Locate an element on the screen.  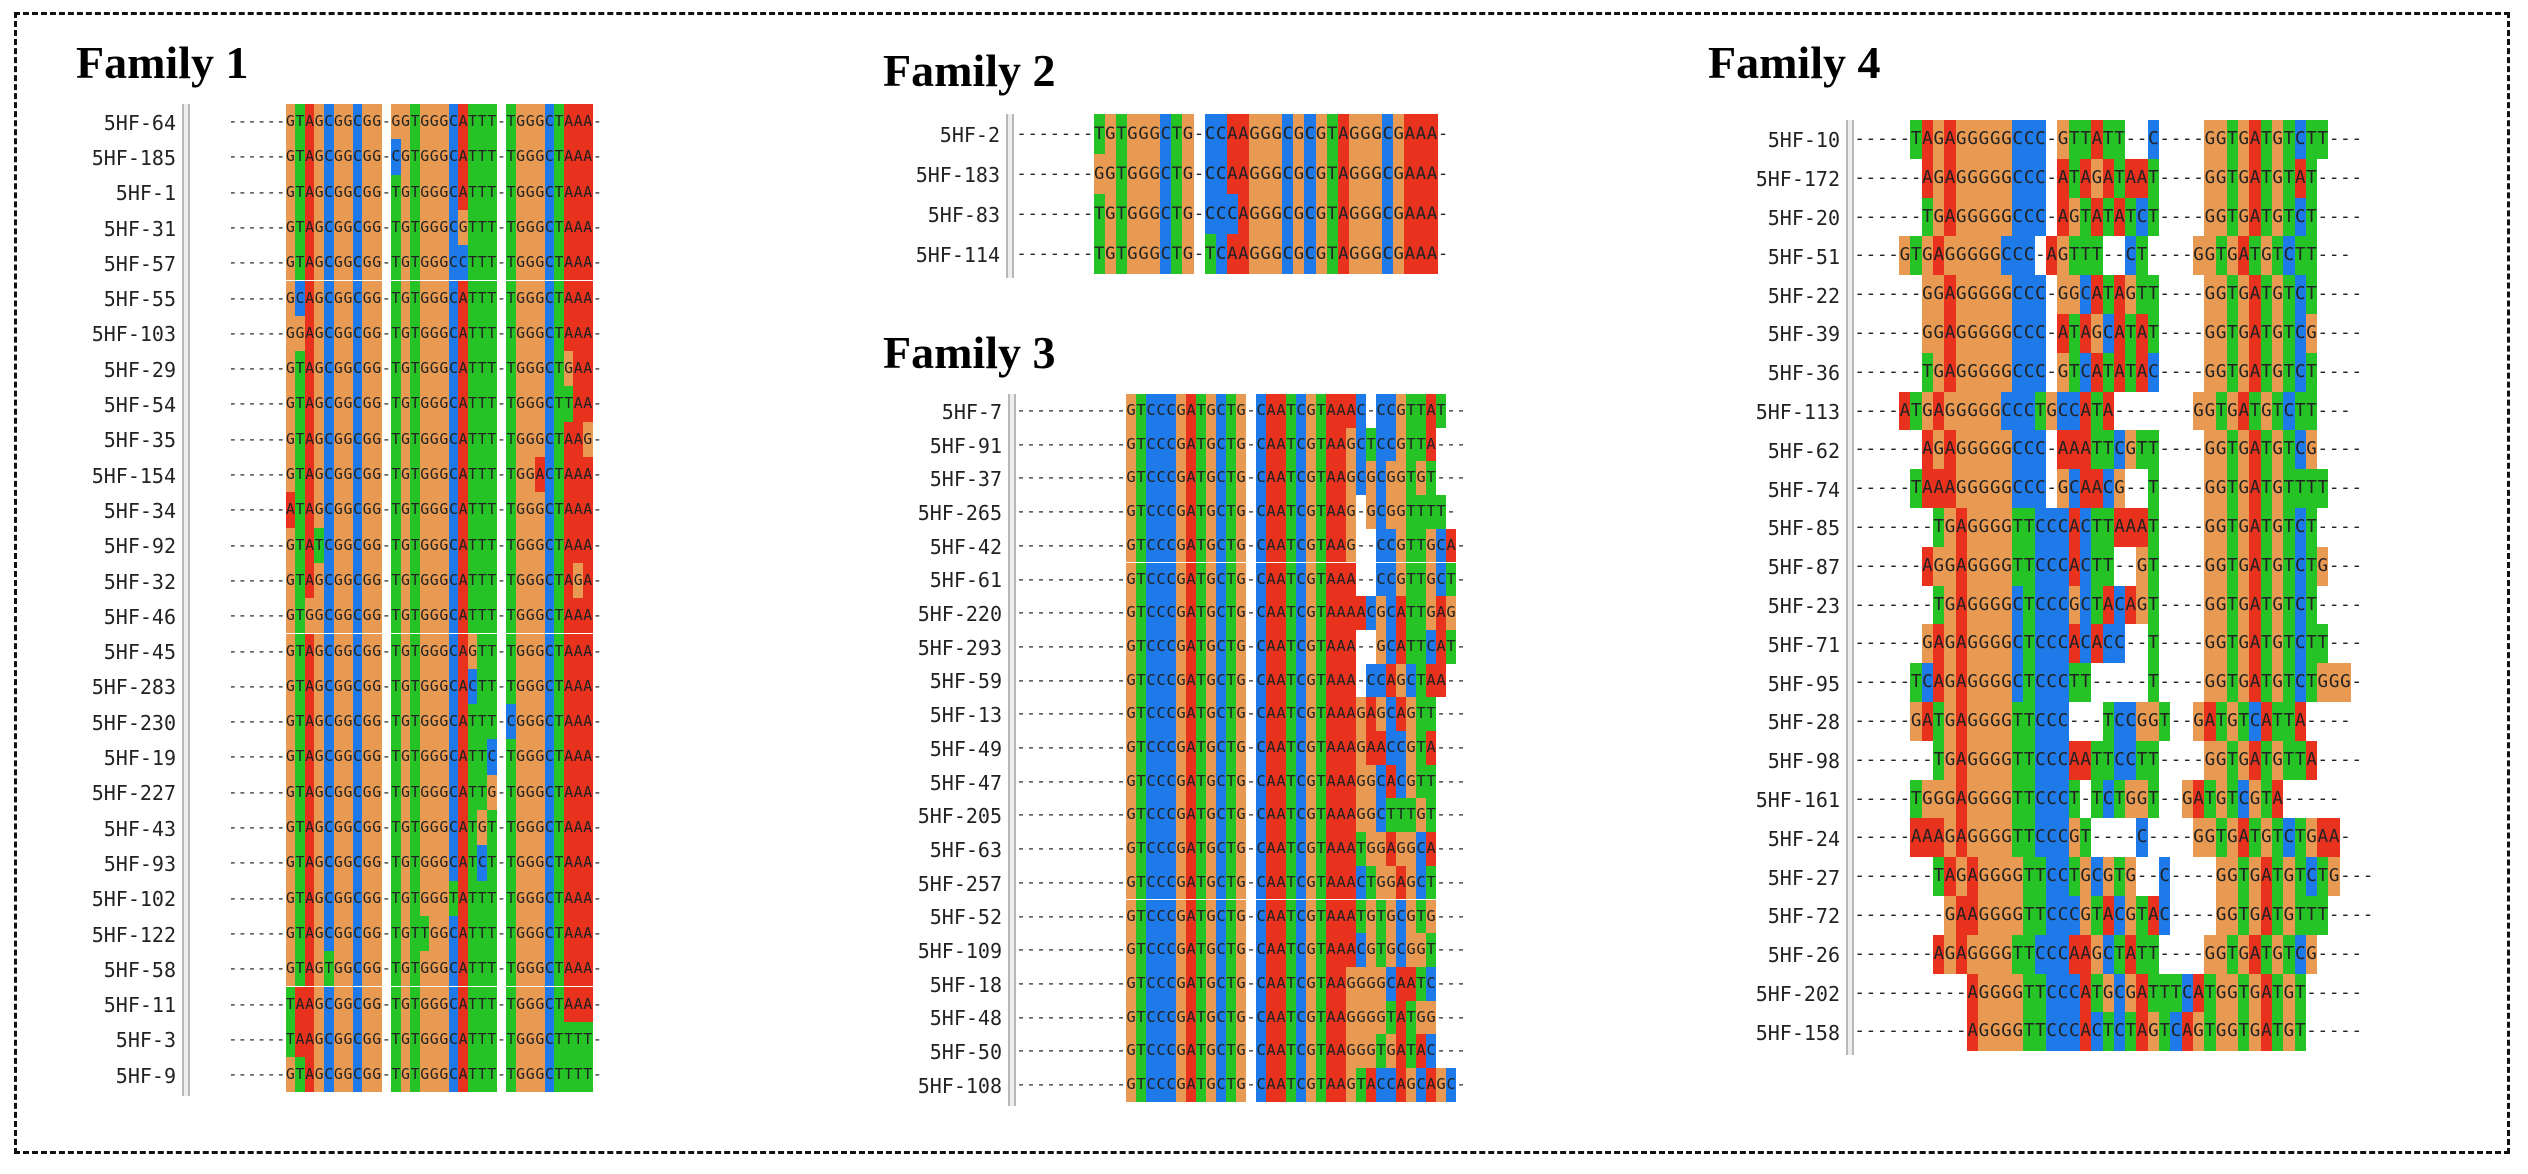
sequence-name: 5HF-22 is located at coordinates (1803, 295).